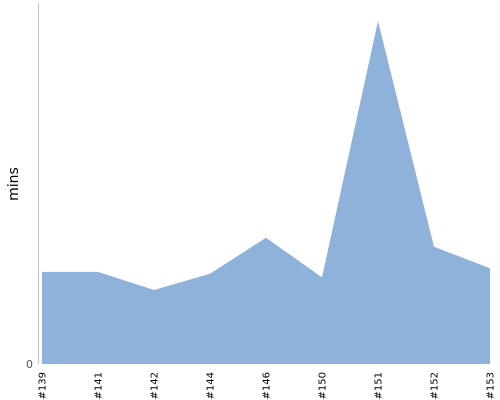 The height and width of the screenshot is (400, 500). Describe the element at coordinates (14, 184) in the screenshot. I see `y-axis-label: mins` at that location.